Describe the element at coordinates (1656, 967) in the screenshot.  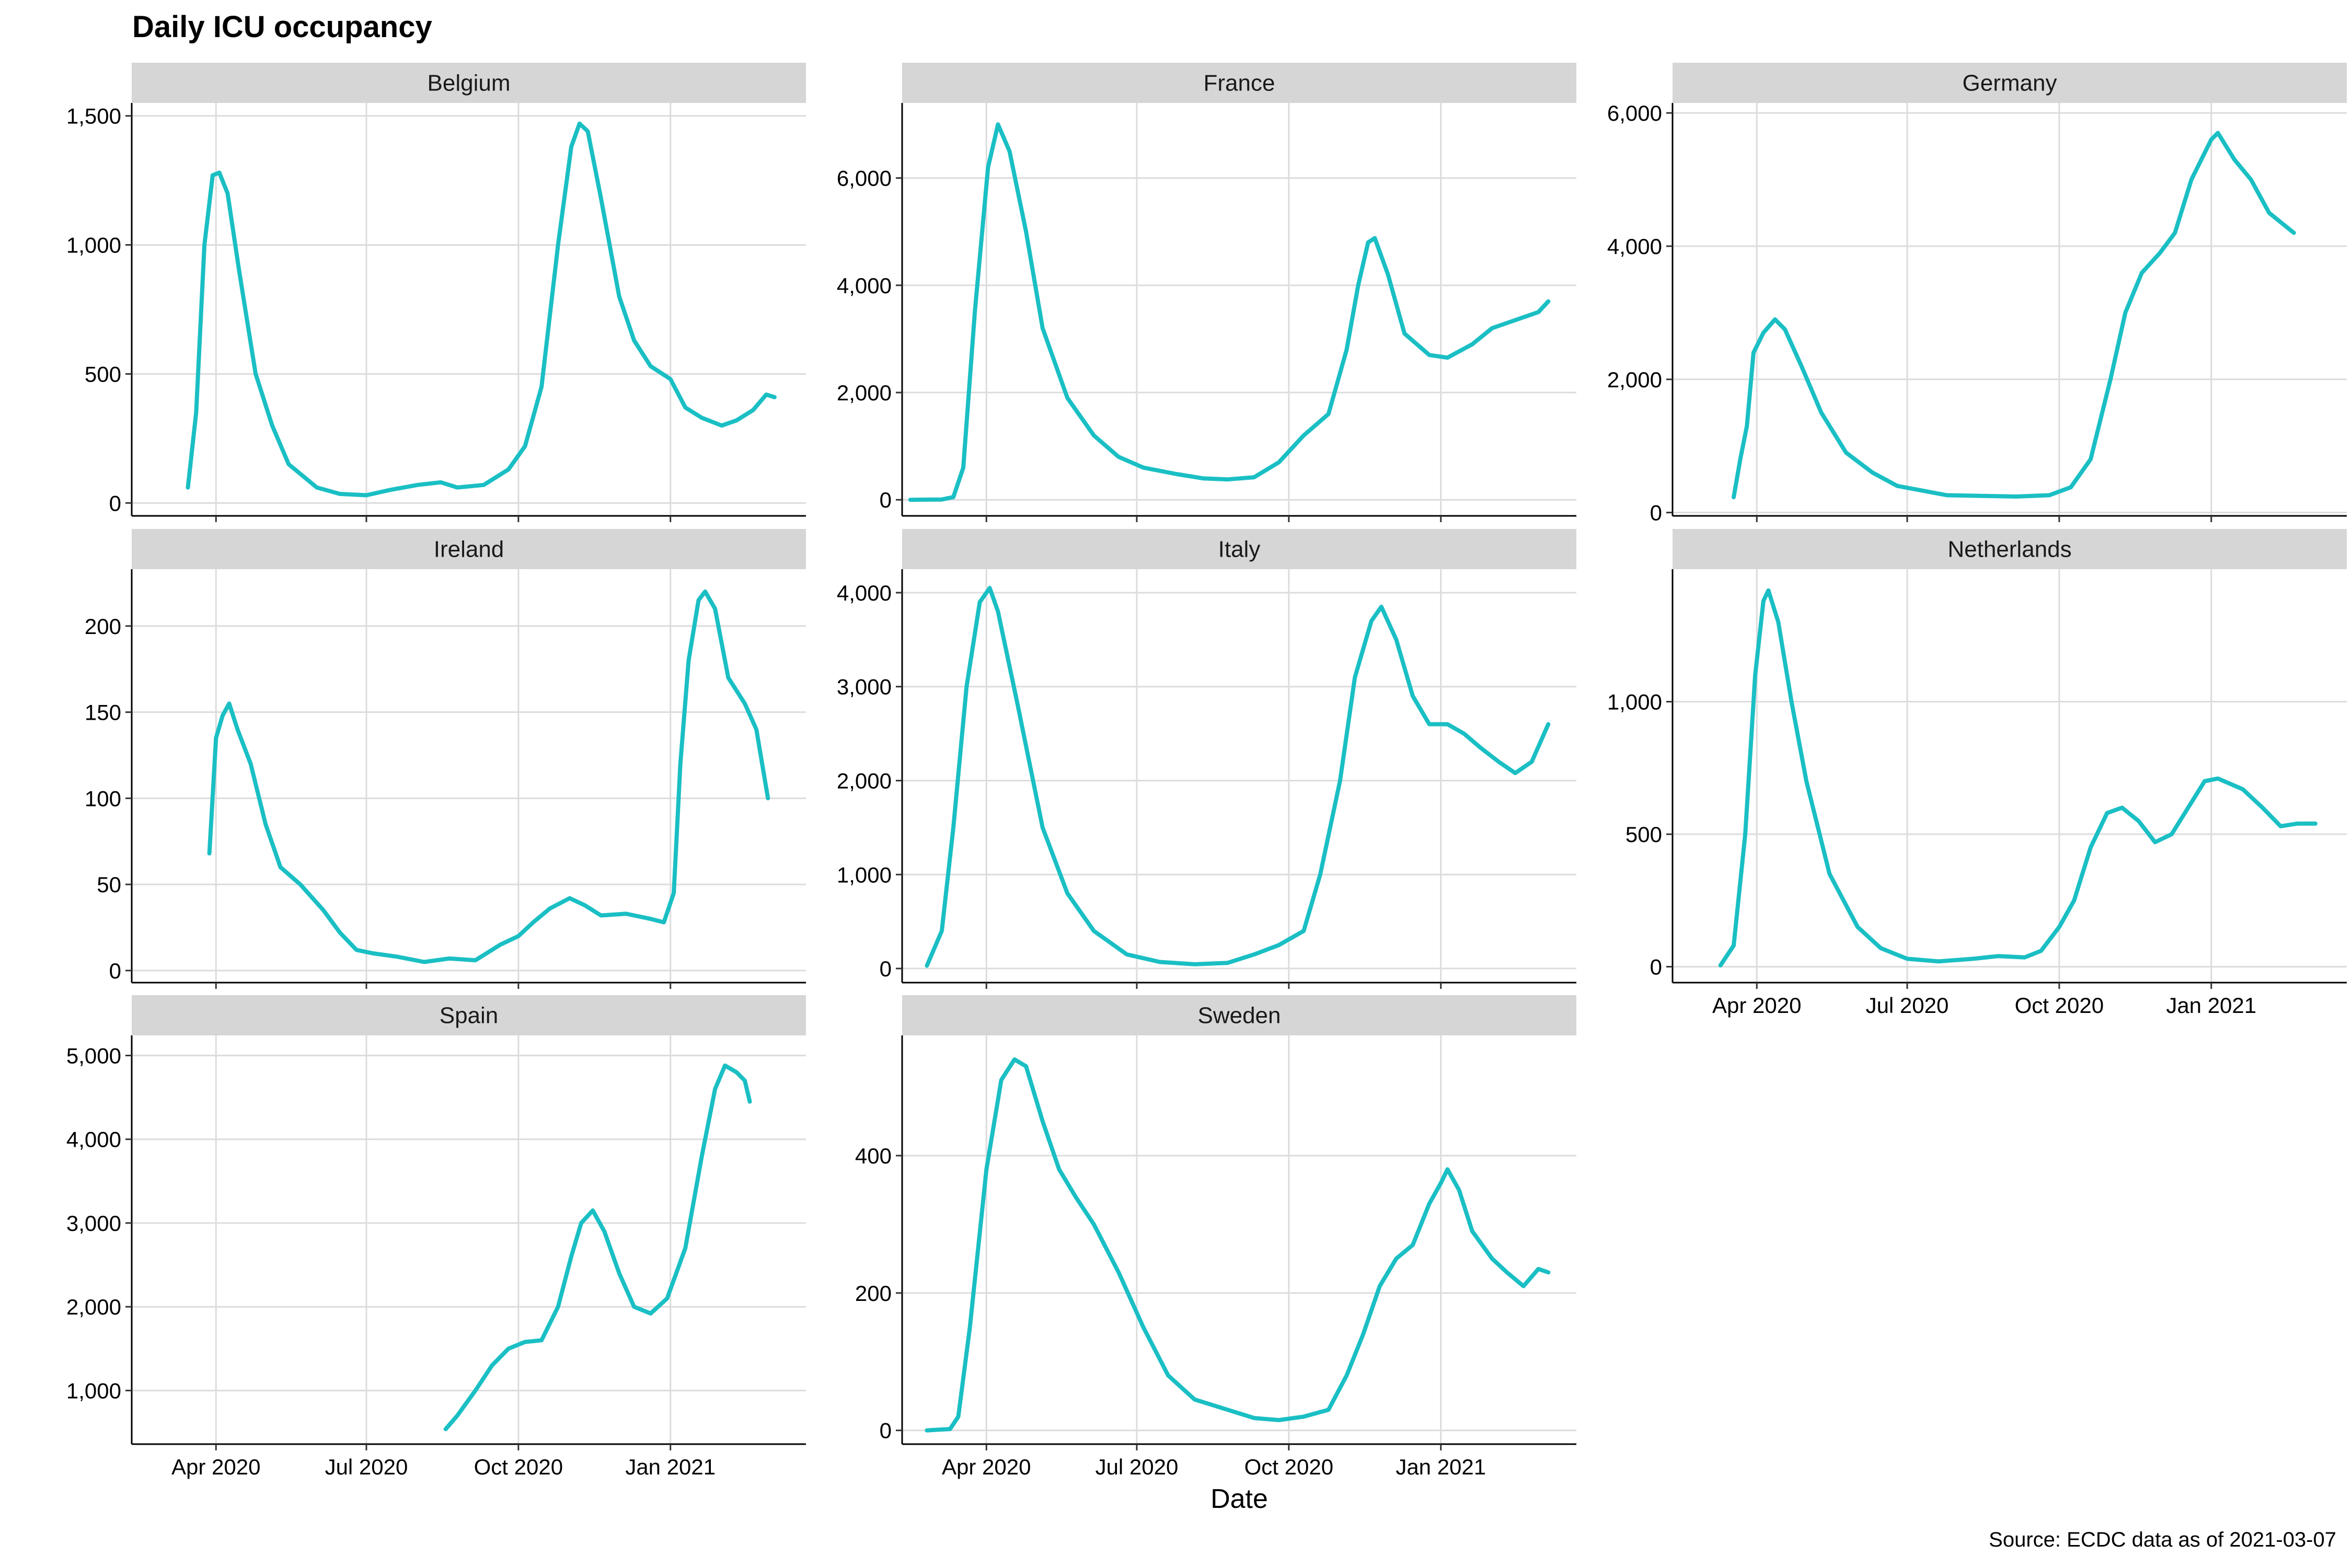
I see `y-tick-label-netherlands-0: 0` at that location.